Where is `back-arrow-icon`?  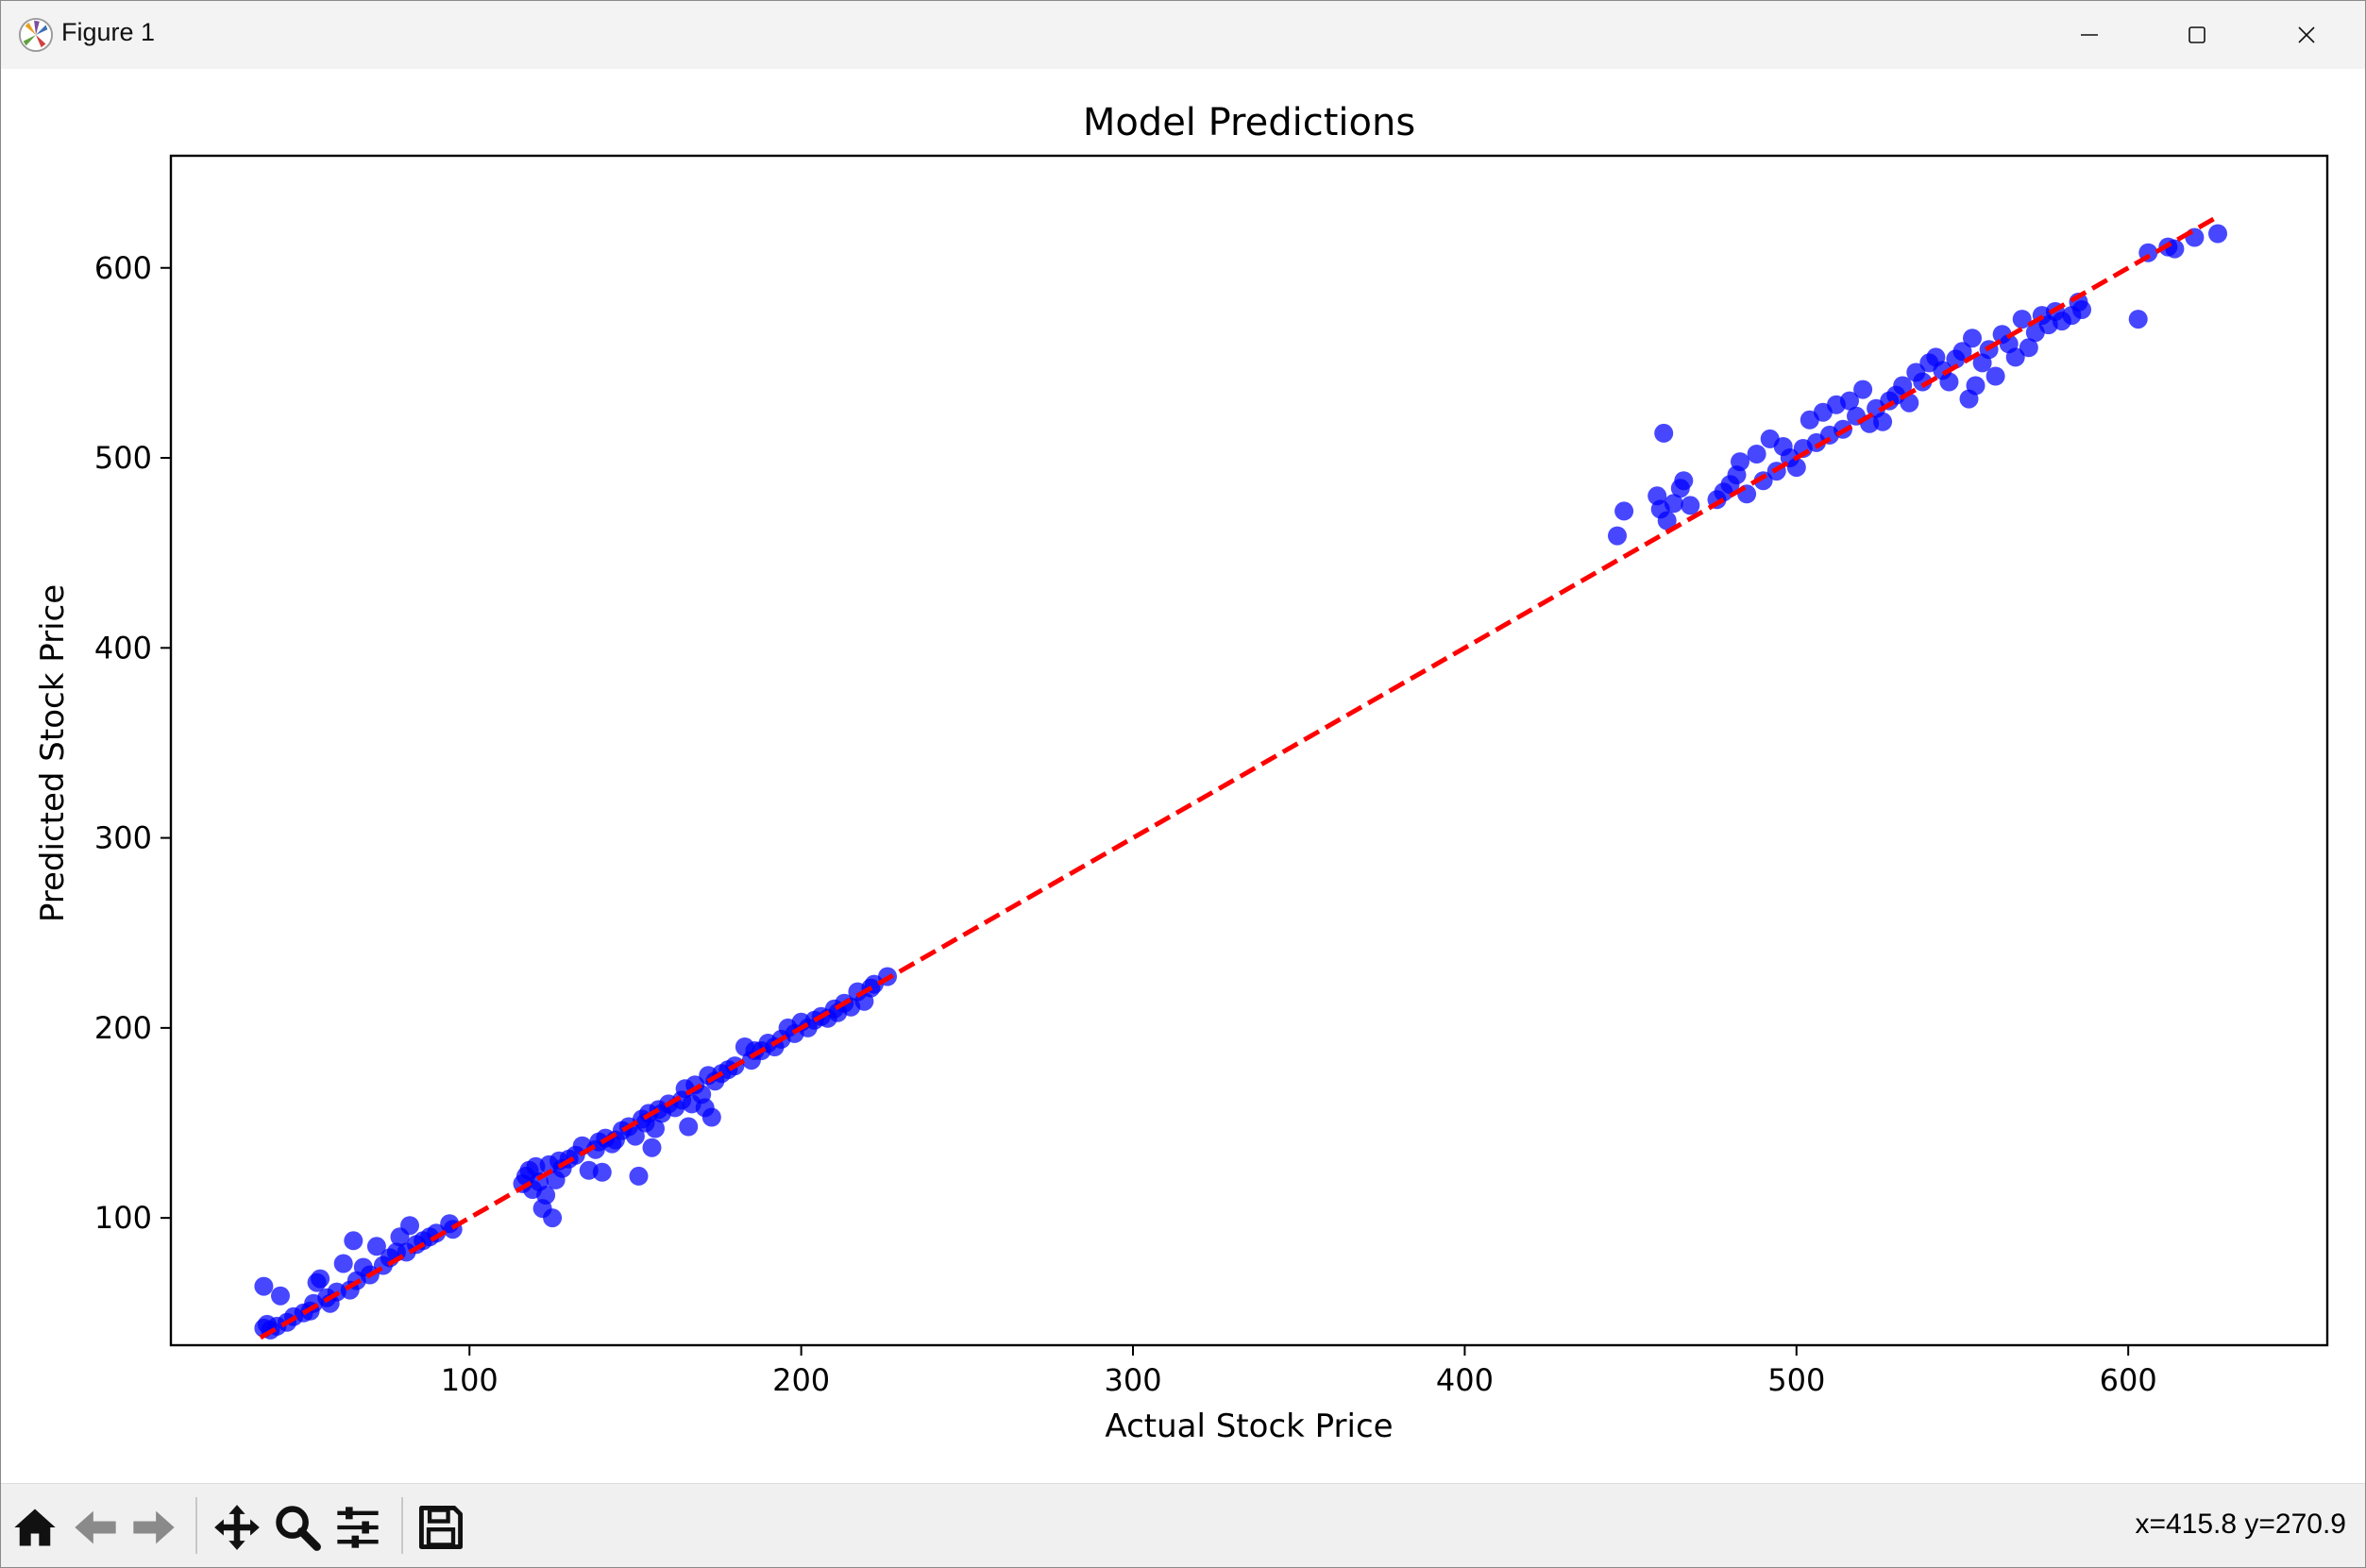 back-arrow-icon is located at coordinates (96, 1527).